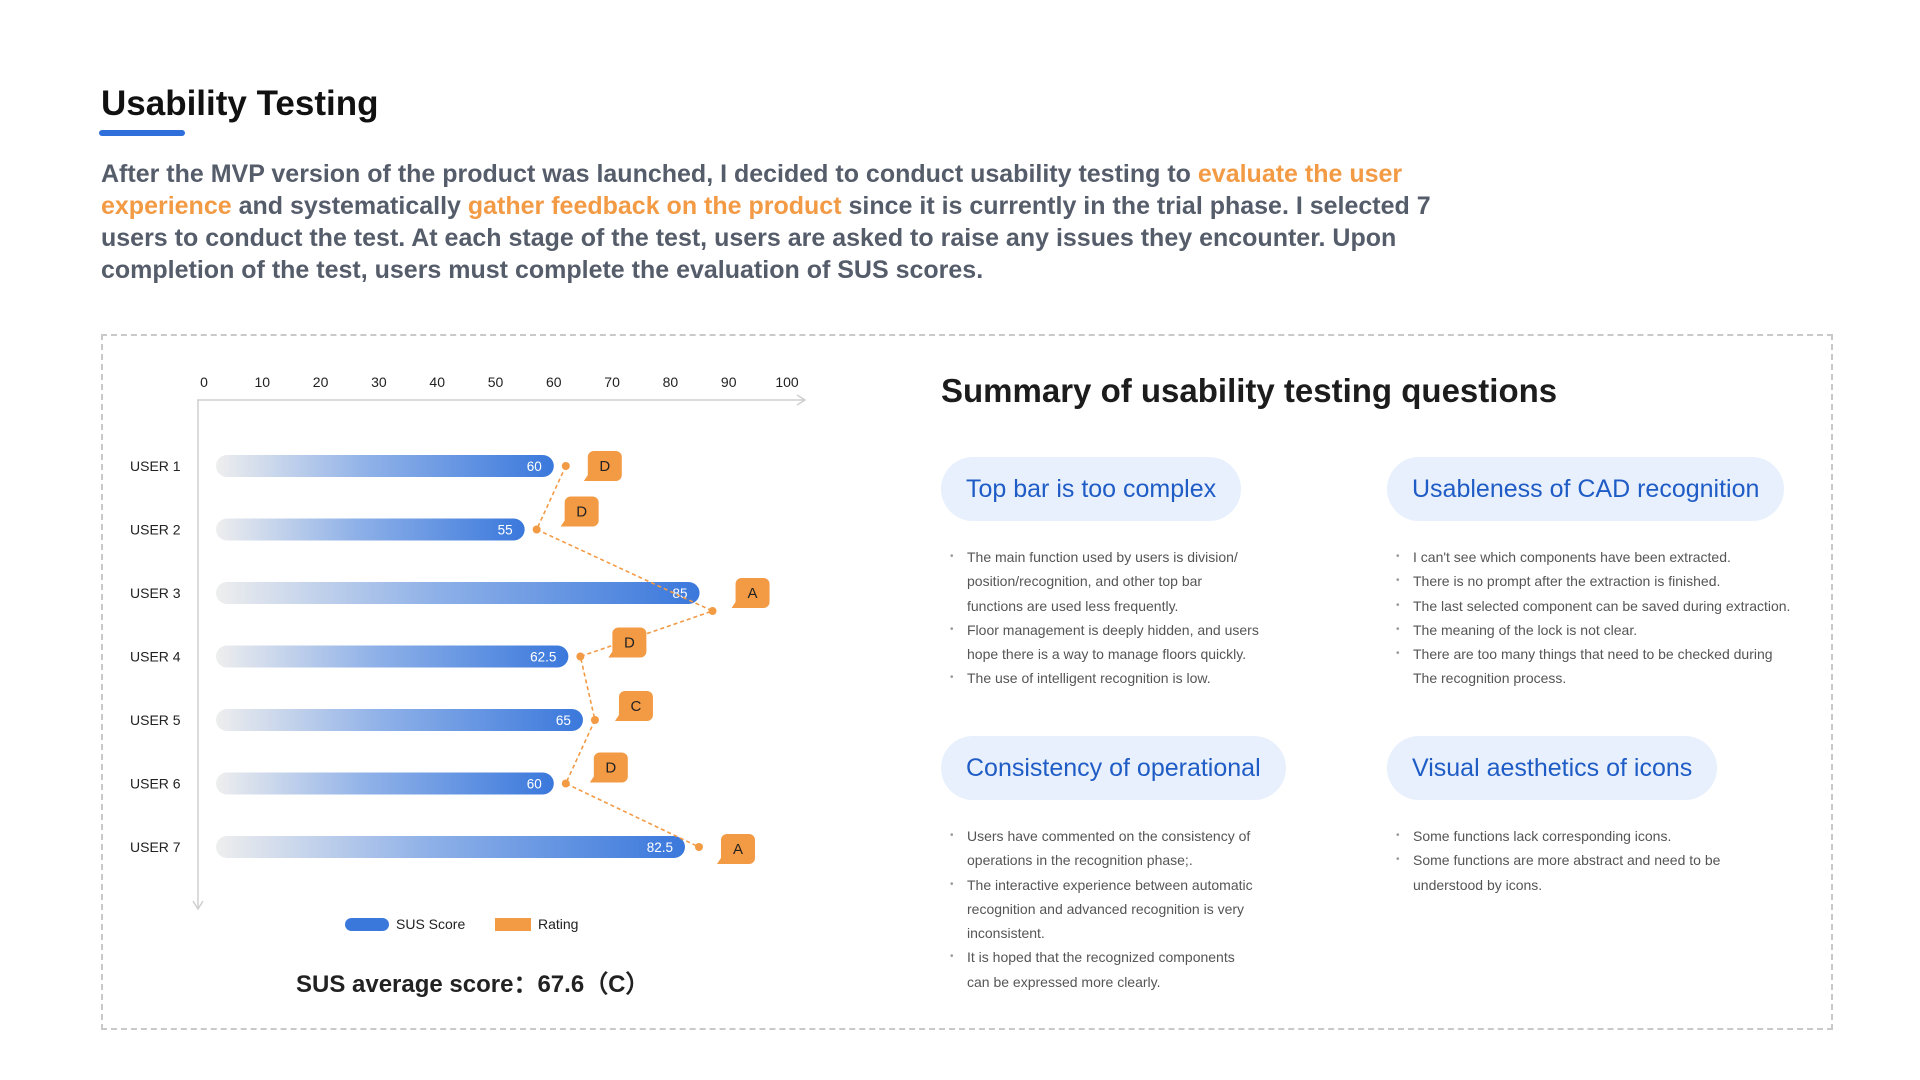  Describe the element at coordinates (437, 382) in the screenshot. I see `x-tick-label: 40` at that location.